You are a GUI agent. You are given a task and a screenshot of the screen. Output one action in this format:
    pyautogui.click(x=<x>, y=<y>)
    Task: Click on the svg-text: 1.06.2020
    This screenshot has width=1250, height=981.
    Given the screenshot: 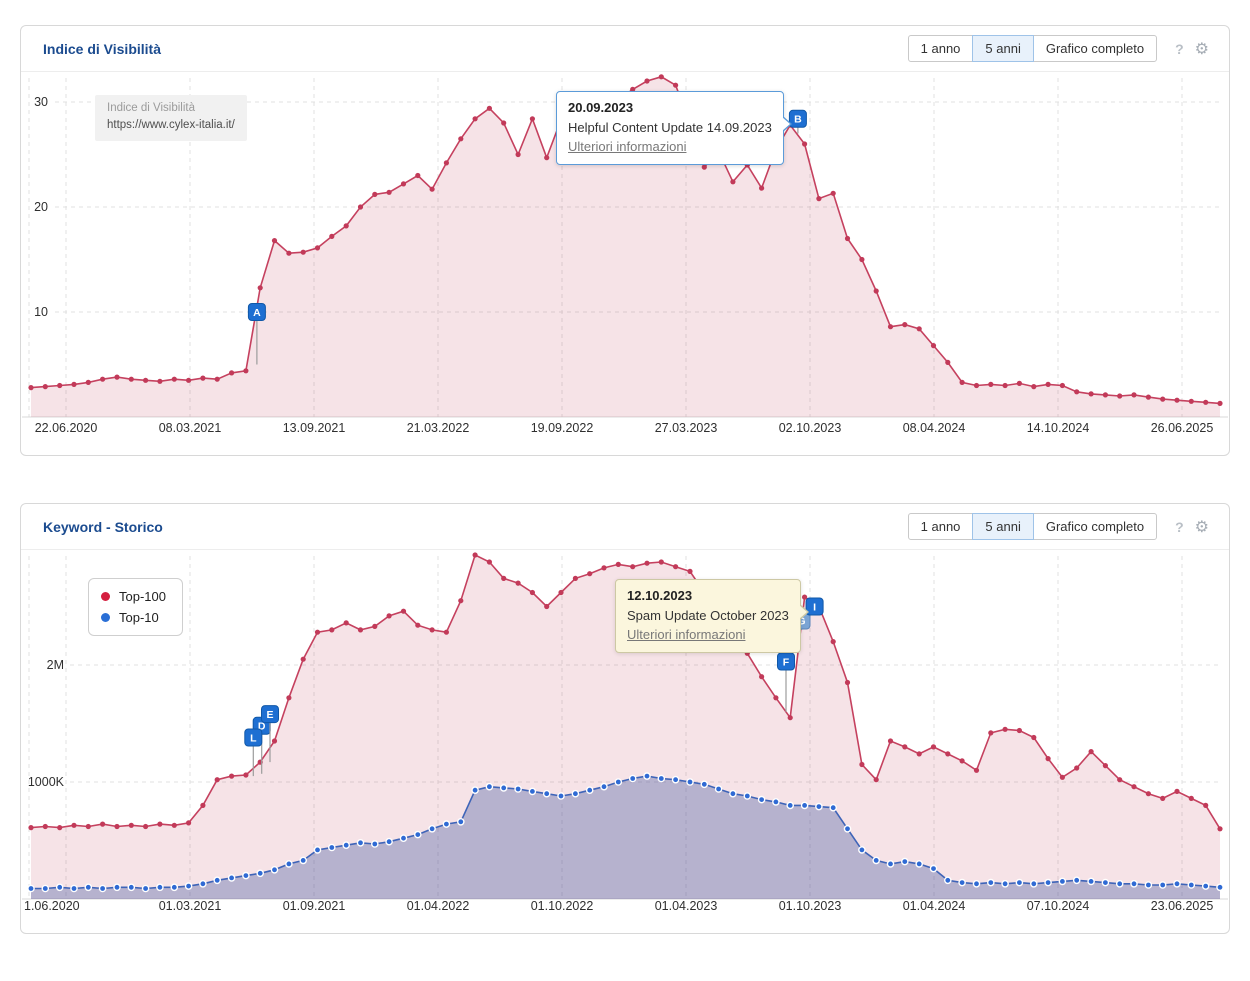 What is the action you would take?
    pyautogui.click(x=52, y=906)
    